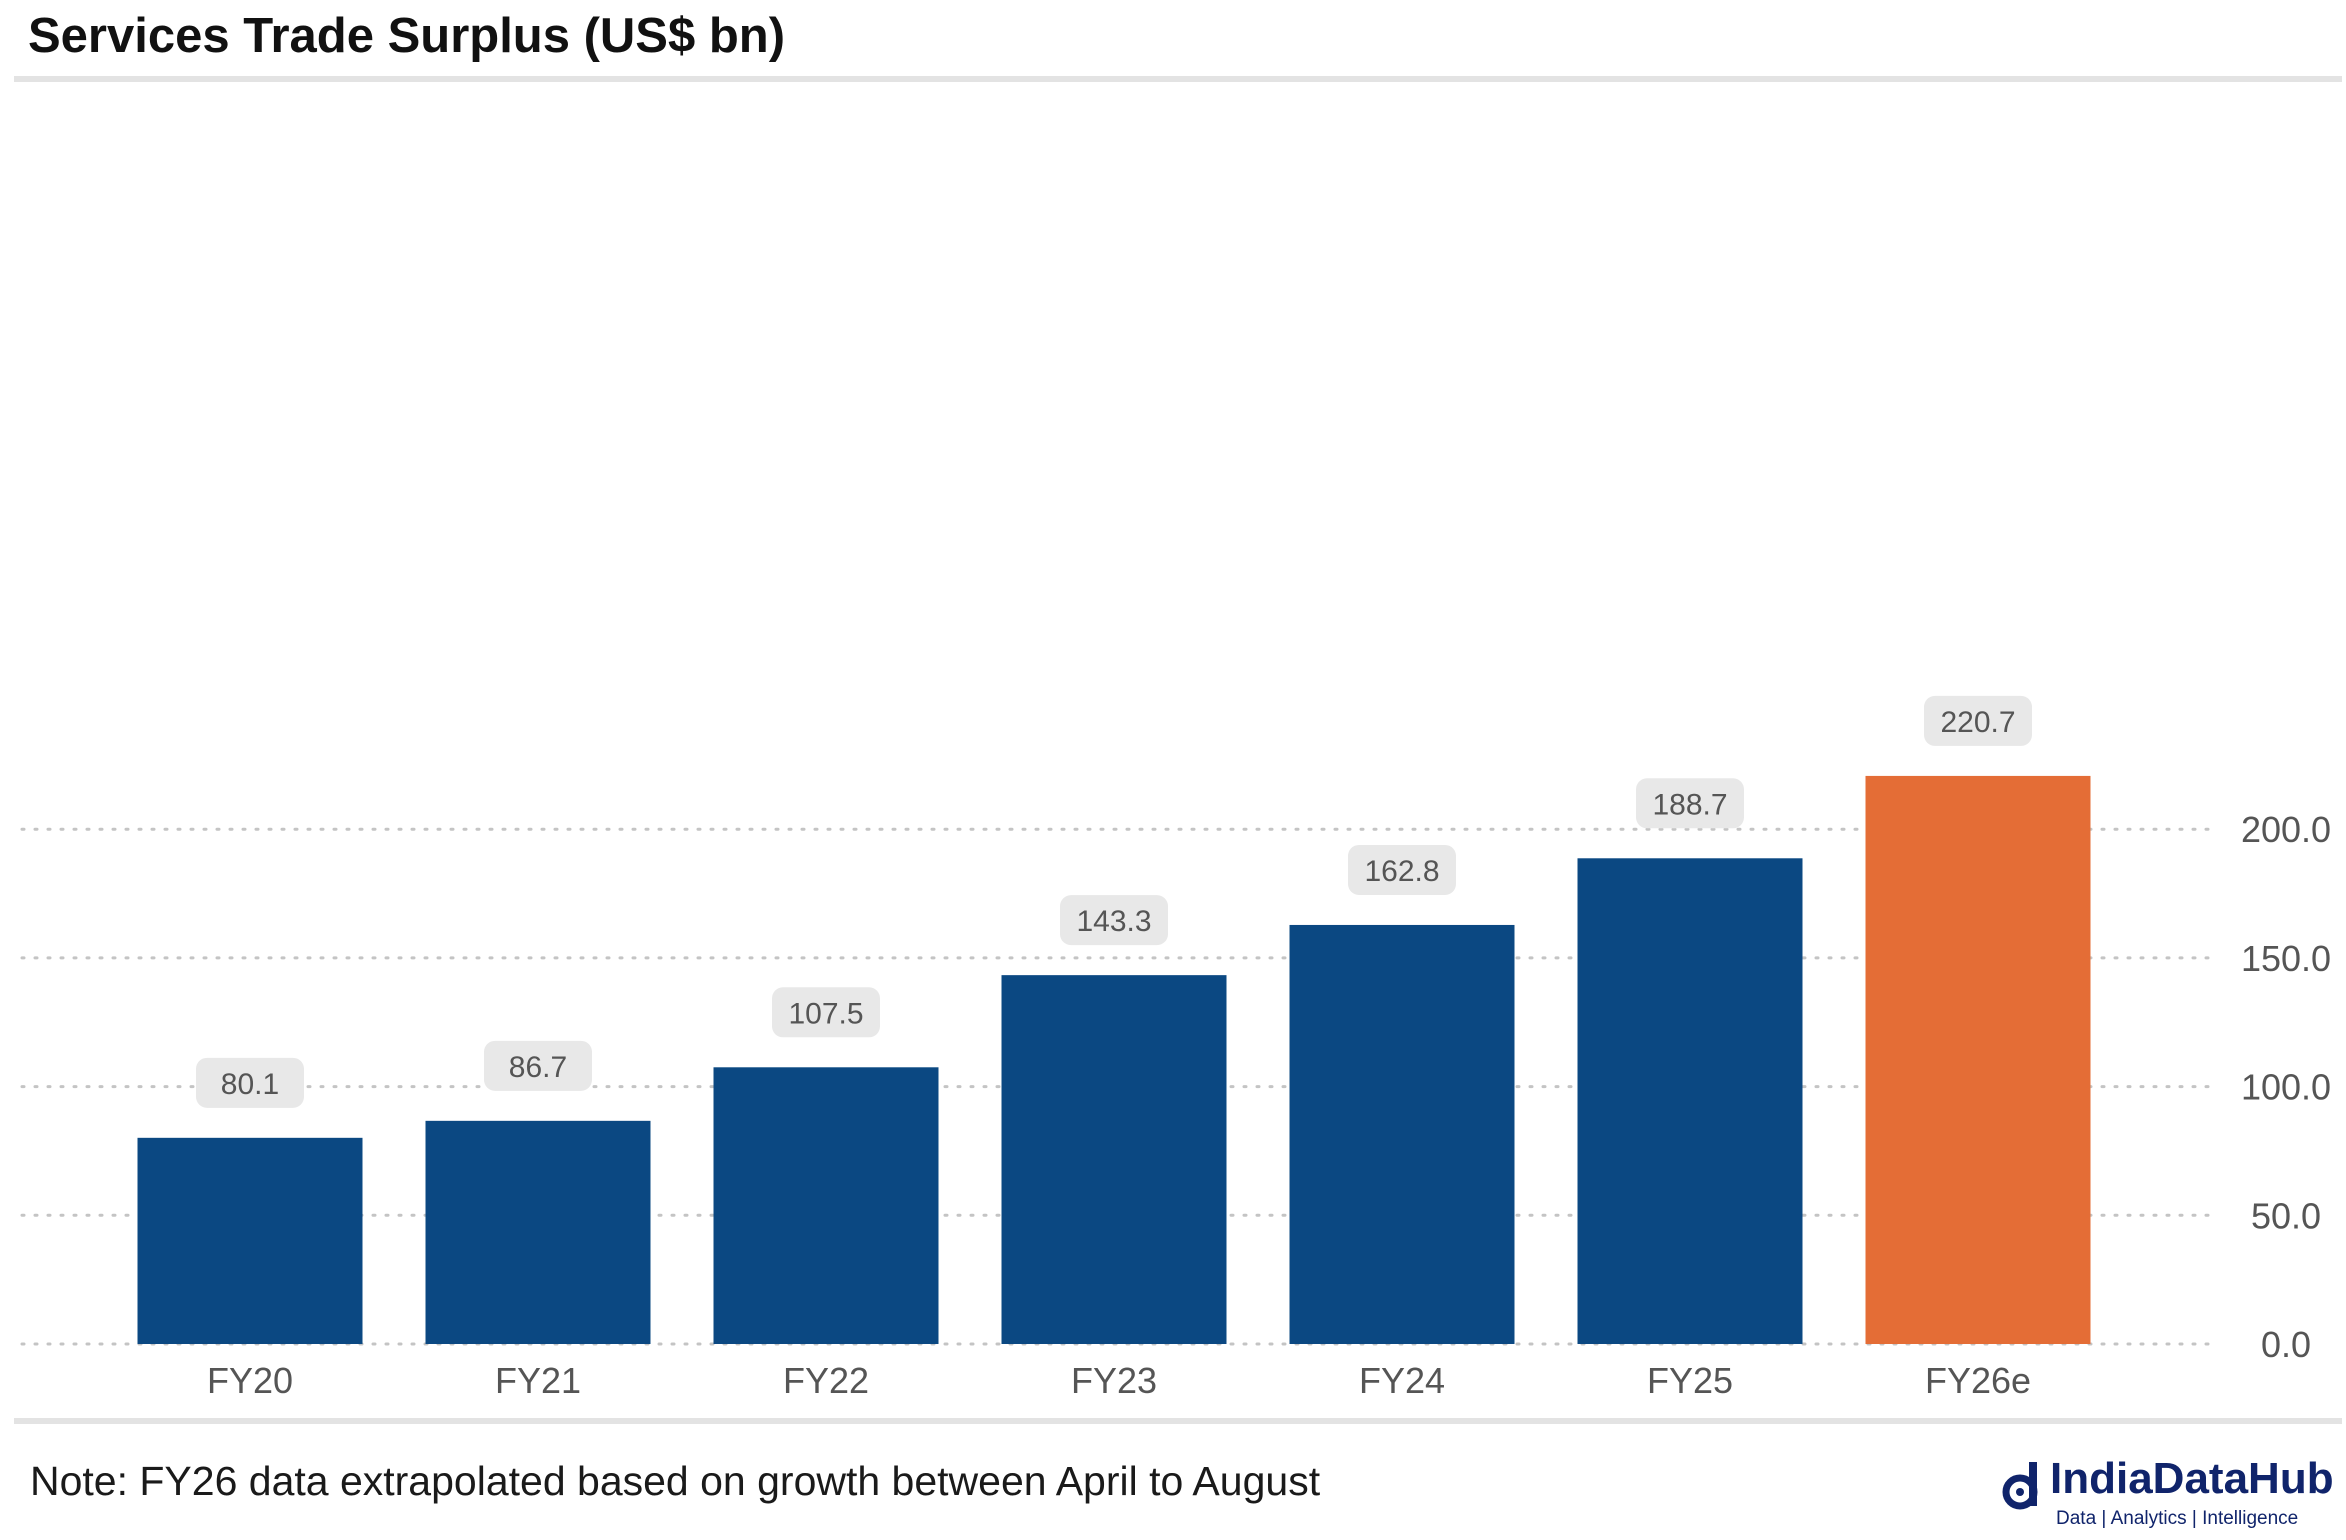 This screenshot has width=2346, height=1540. I want to click on data-label-fy21: 86.7, so click(538, 1067).